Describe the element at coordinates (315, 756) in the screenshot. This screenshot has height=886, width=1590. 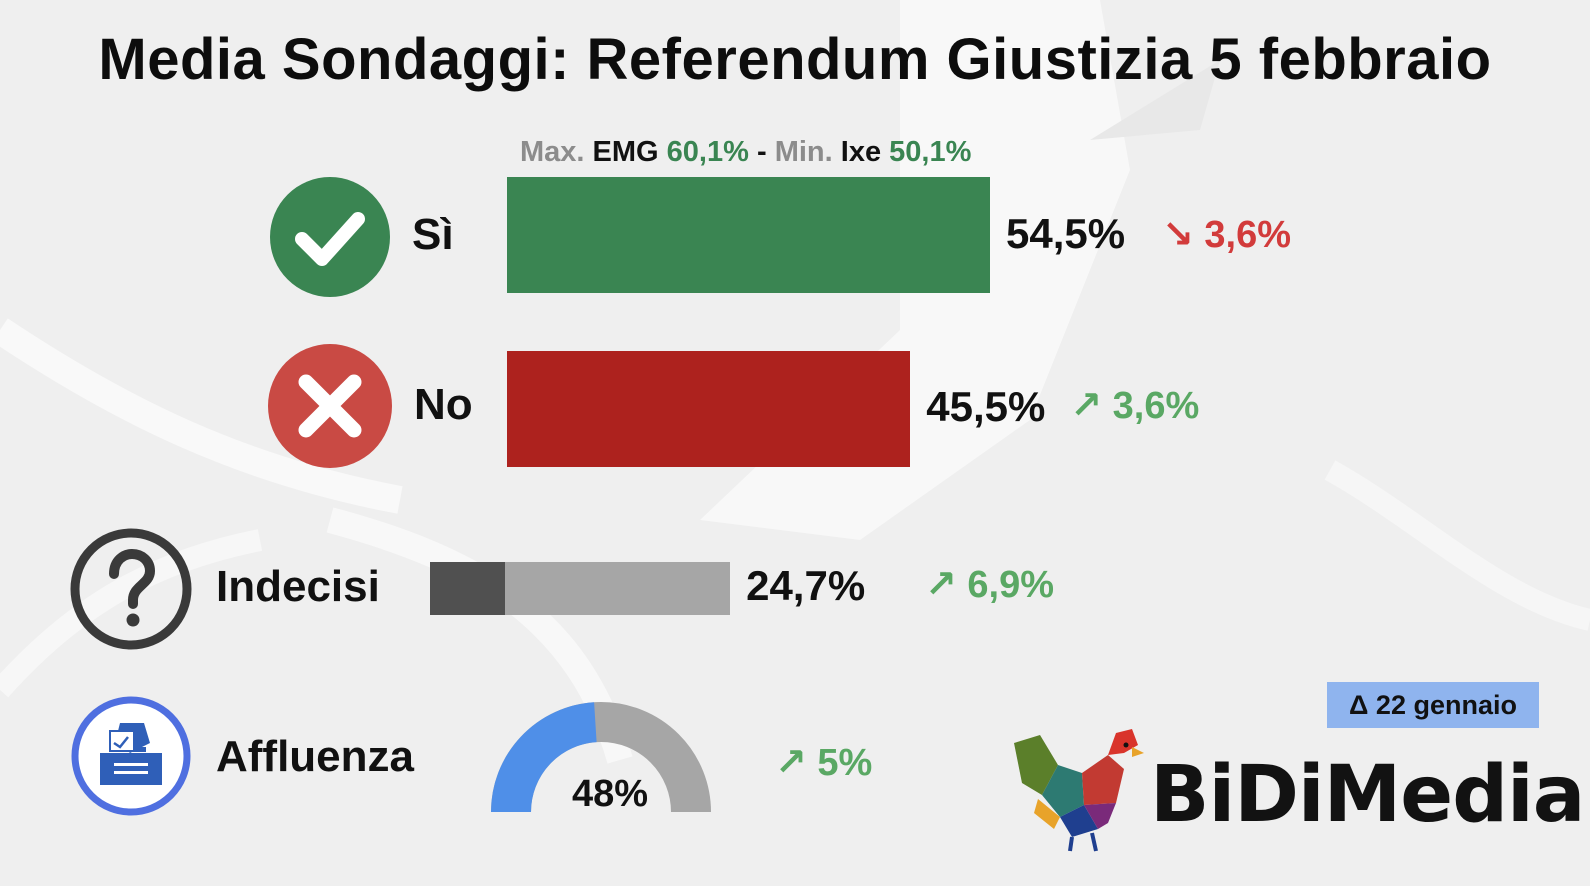
I see `affluenza-label: Affluenza` at that location.